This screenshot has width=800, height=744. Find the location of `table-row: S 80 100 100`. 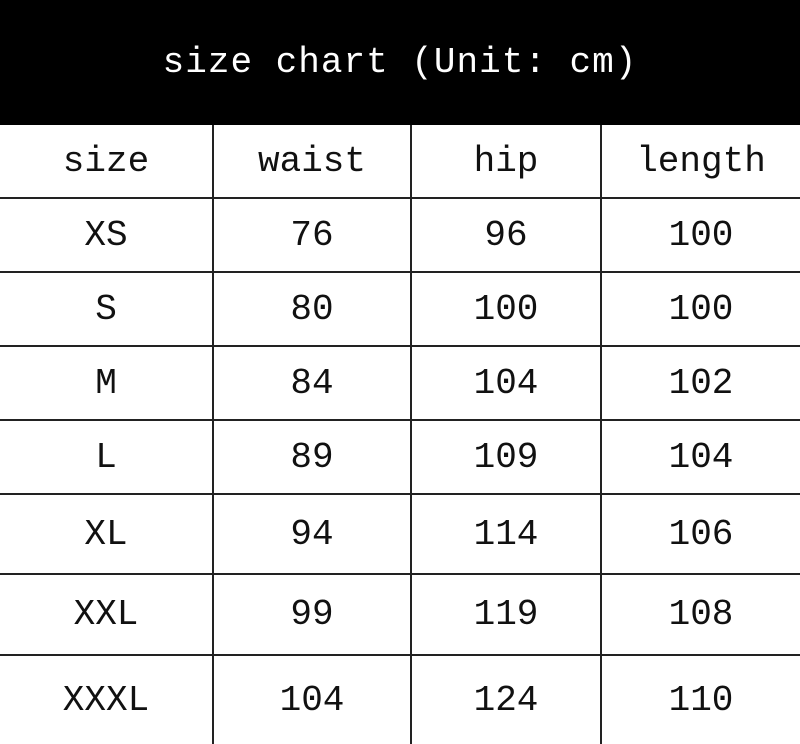

table-row: S 80 100 100 is located at coordinates (400, 309).